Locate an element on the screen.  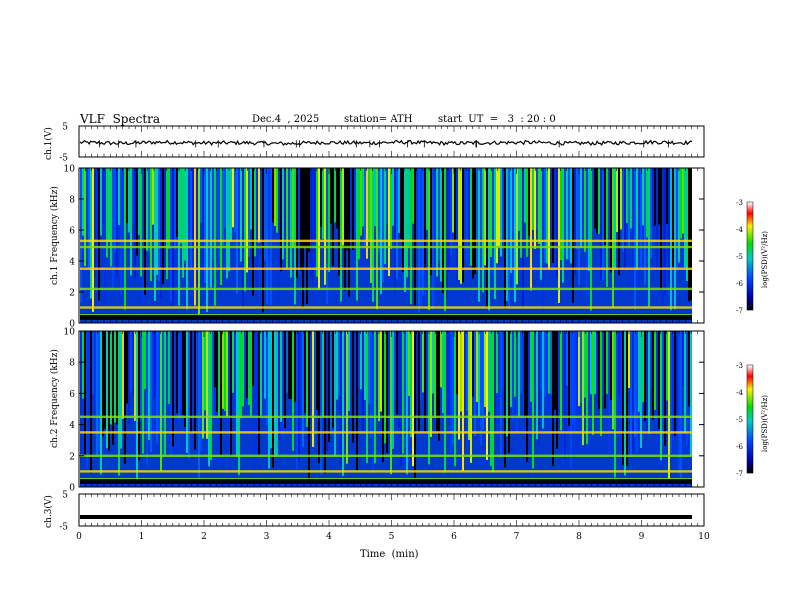
ch1-colorbar is located at coordinates (750, 256).